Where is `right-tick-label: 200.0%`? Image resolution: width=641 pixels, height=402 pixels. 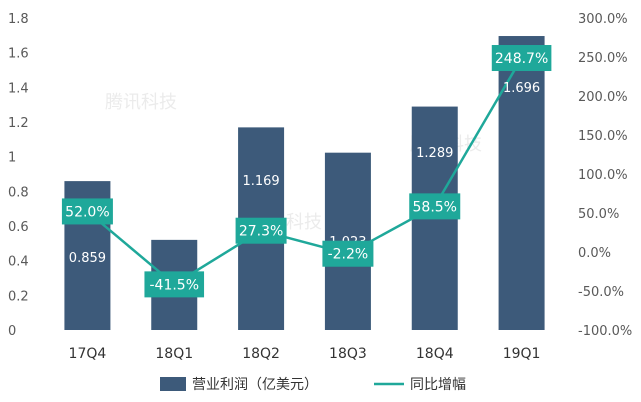
right-tick-label: 200.0% is located at coordinates (603, 97).